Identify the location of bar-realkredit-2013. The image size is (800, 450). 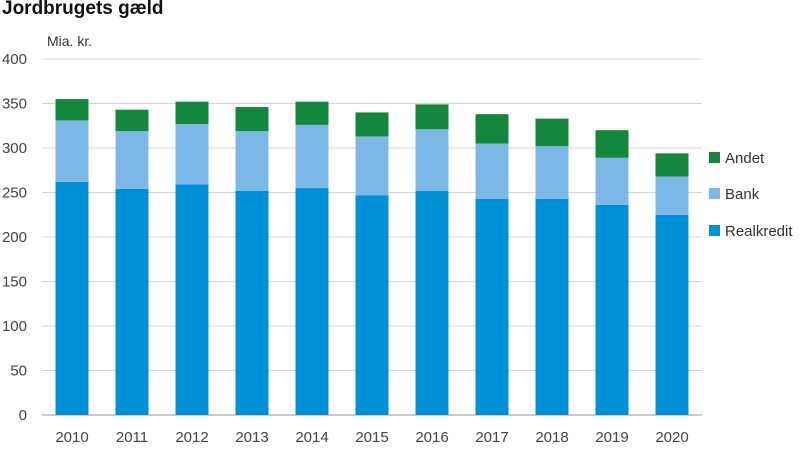
(252, 302).